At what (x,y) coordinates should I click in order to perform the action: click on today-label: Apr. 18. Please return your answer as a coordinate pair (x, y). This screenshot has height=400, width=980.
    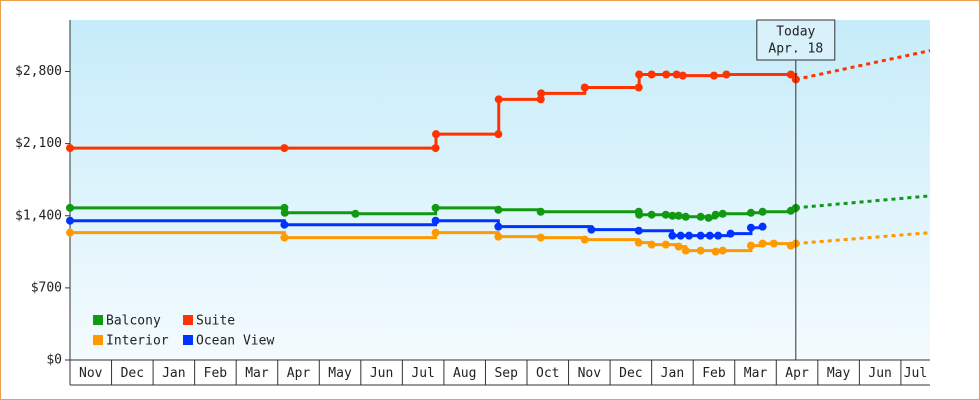
    Looking at the image, I should click on (795, 49).